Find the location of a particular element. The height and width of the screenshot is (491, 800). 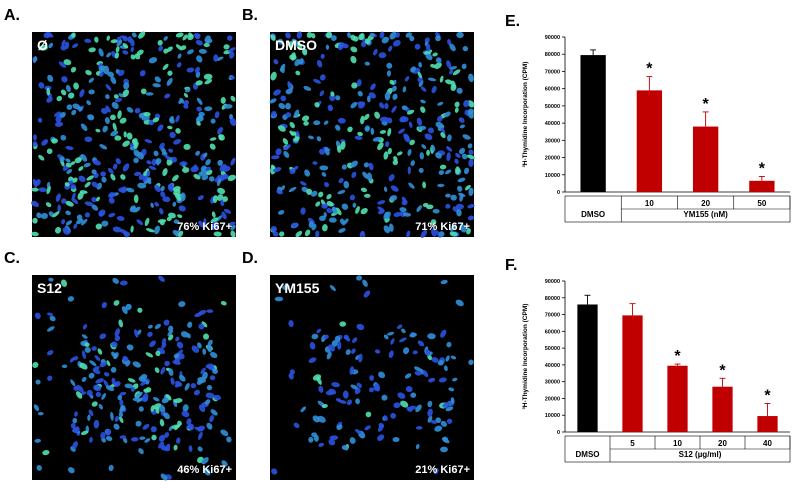

treatment-label: YM155 is located at coordinates (297, 288).